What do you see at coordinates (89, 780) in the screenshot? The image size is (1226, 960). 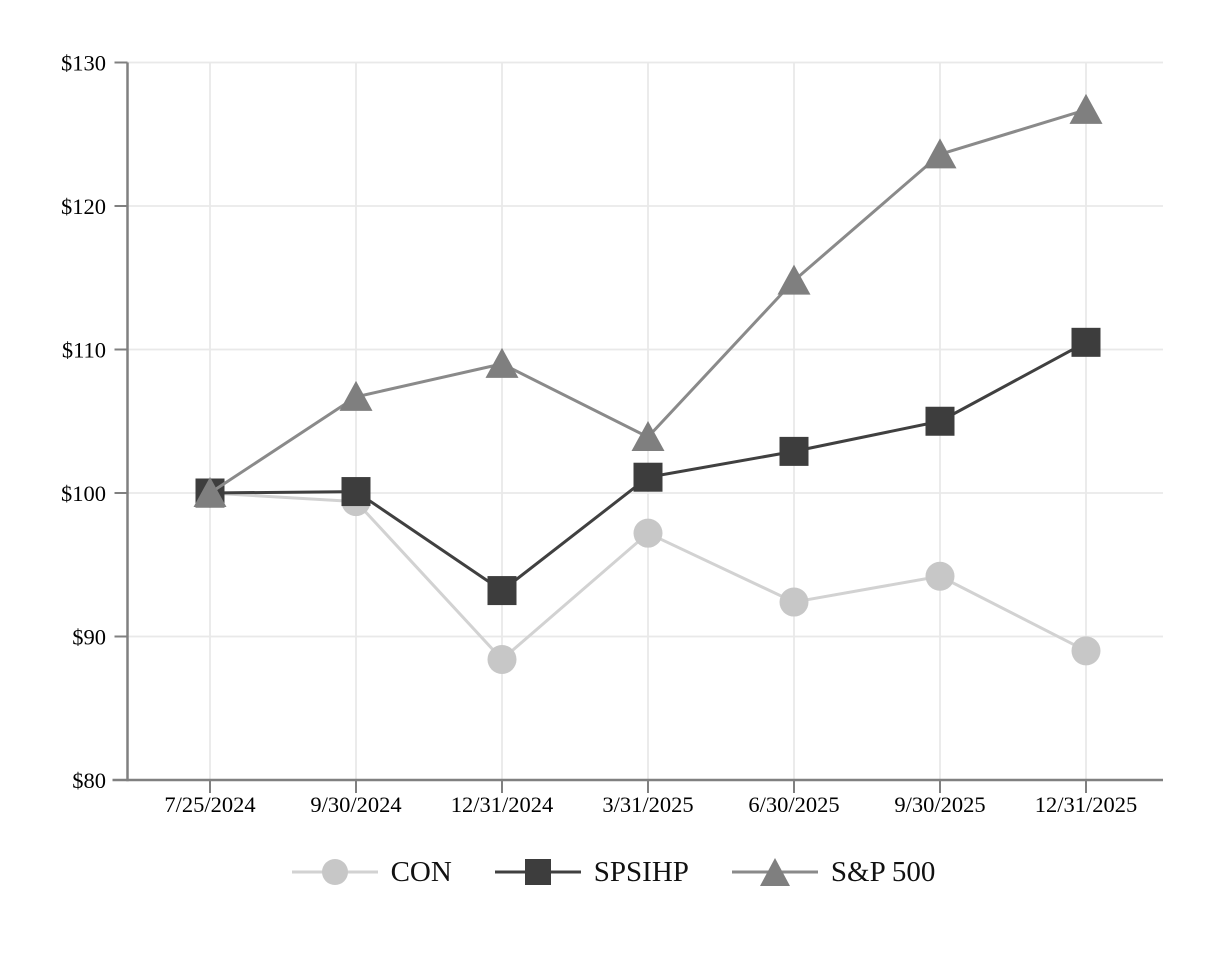 I see `y-tick-label: $80` at bounding box center [89, 780].